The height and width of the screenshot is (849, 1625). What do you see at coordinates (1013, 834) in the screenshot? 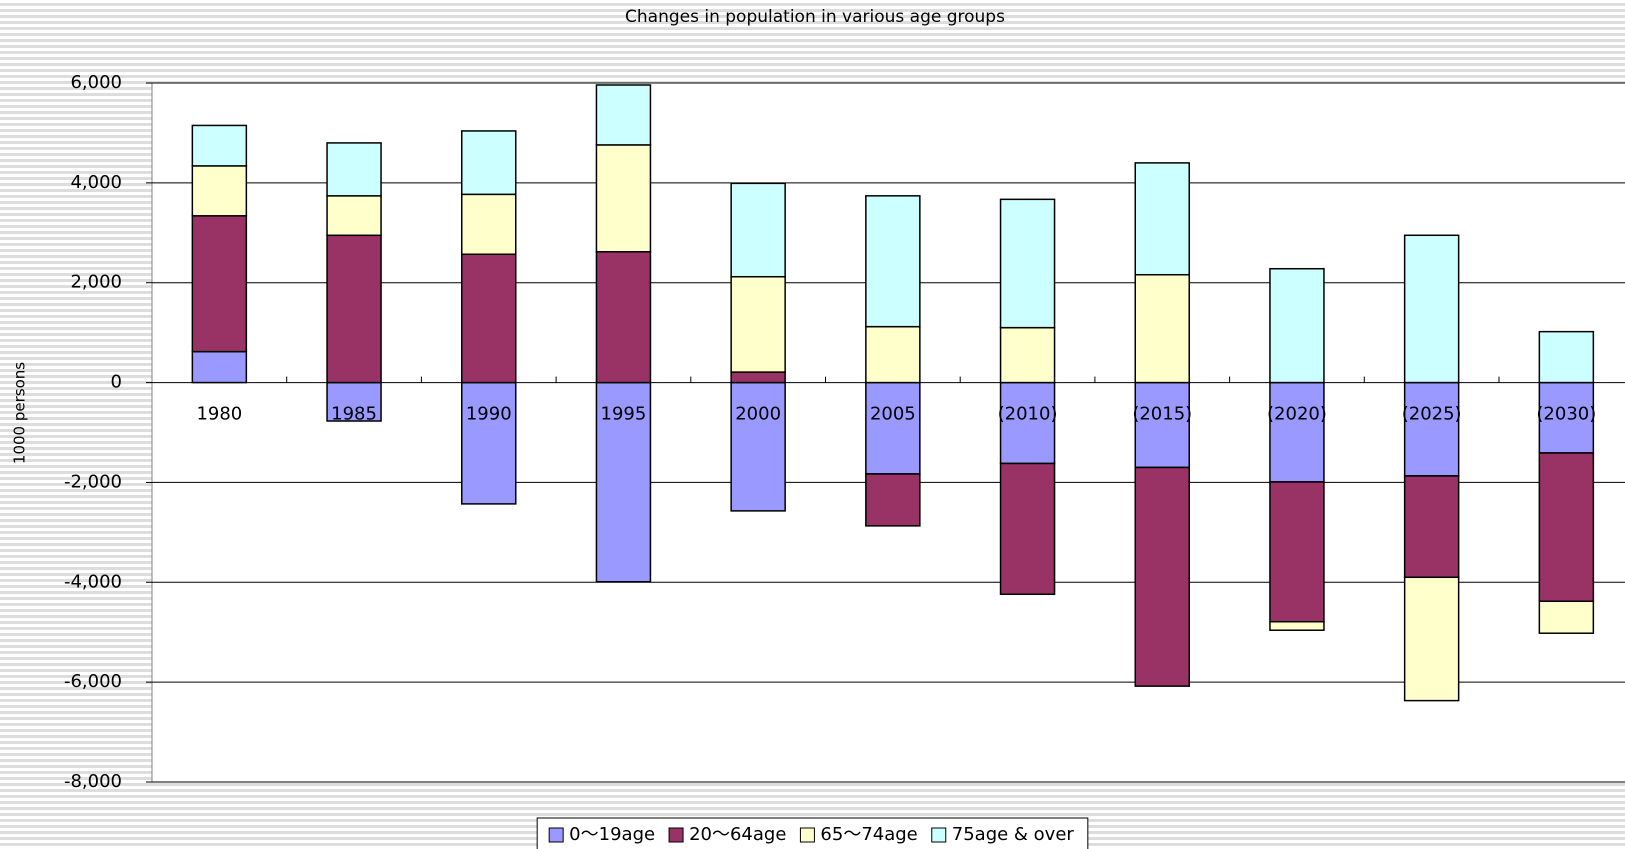
I see `legend-label: 75age & over` at bounding box center [1013, 834].